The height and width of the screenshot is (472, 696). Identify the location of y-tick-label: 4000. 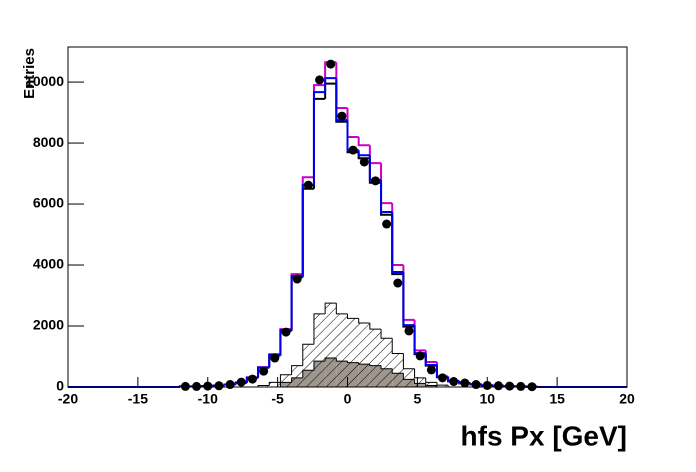
(48, 264).